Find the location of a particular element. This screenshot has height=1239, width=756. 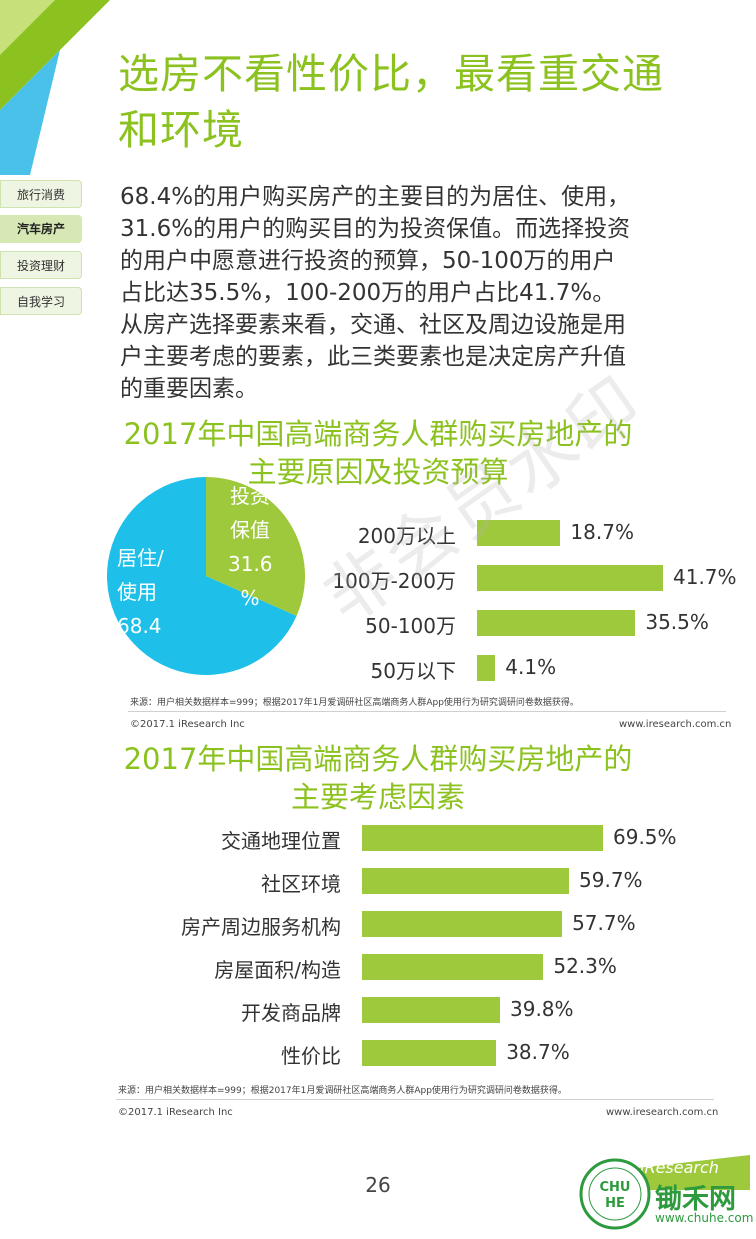

chart1-title-line1: 2017年中国高端商务人群购买房地产的 is located at coordinates (378, 434).